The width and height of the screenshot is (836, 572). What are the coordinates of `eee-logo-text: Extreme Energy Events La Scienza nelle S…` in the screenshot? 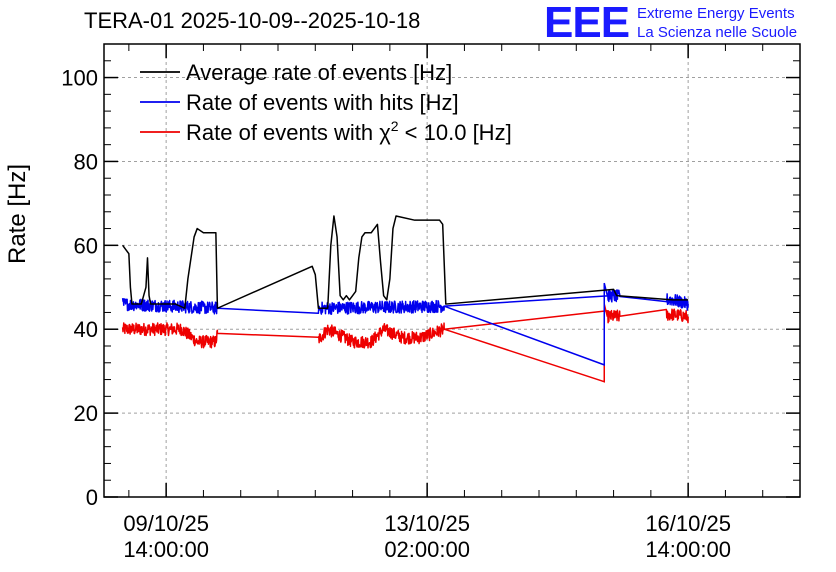 It's located at (717, 23).